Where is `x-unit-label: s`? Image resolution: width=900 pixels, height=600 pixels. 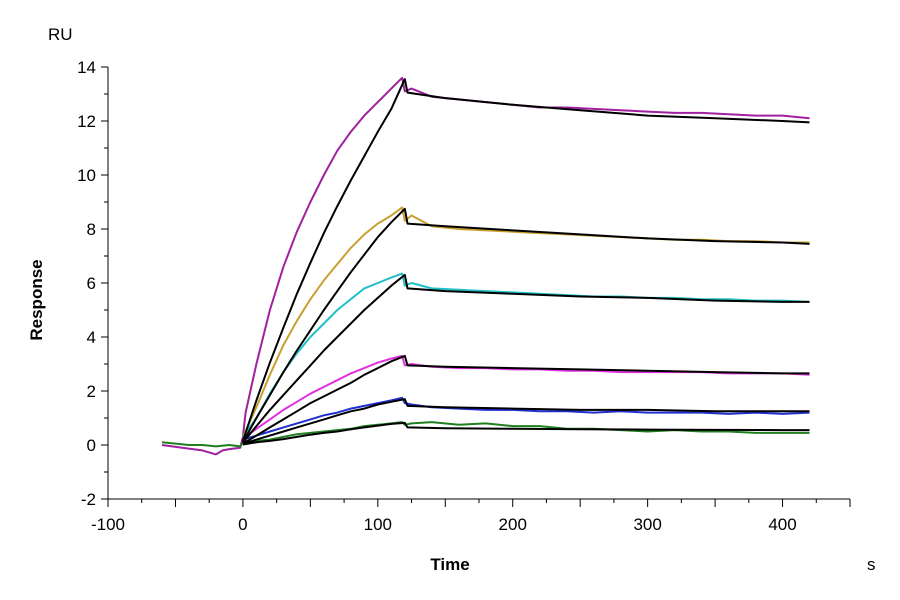
x-unit-label: s is located at coordinates (871, 564).